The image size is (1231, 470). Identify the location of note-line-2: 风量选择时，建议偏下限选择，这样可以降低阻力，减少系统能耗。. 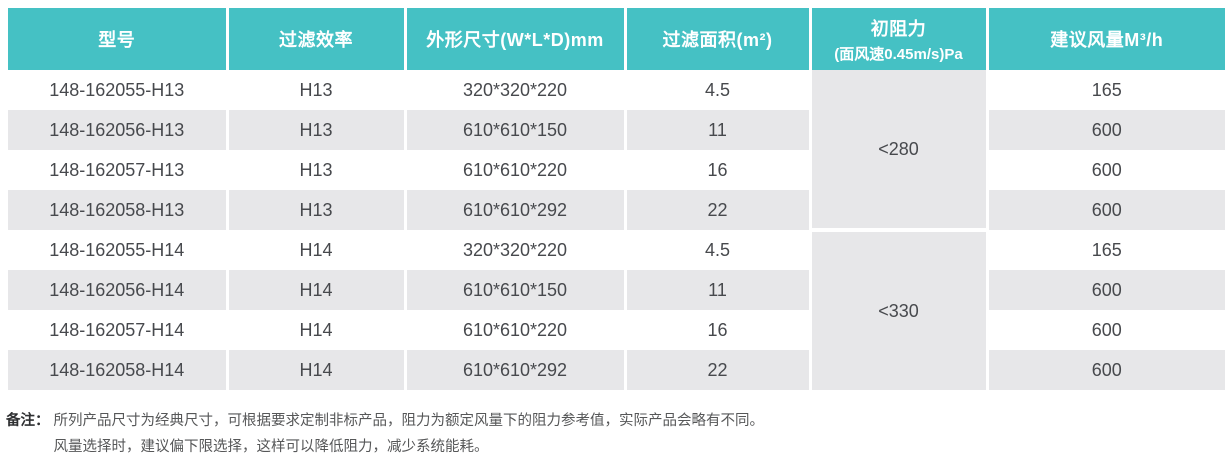
(271, 447).